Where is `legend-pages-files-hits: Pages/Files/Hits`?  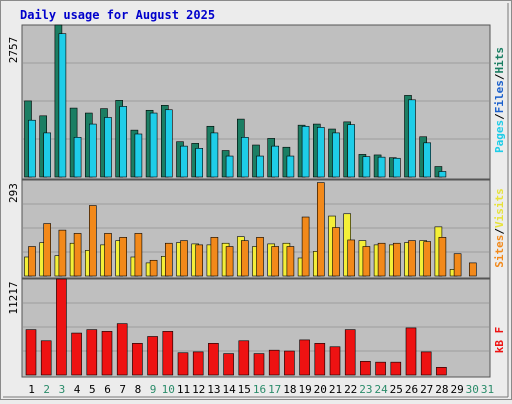
legend-pages-files-hits: Pages/Files/Hits is located at coordinates (499, 100).